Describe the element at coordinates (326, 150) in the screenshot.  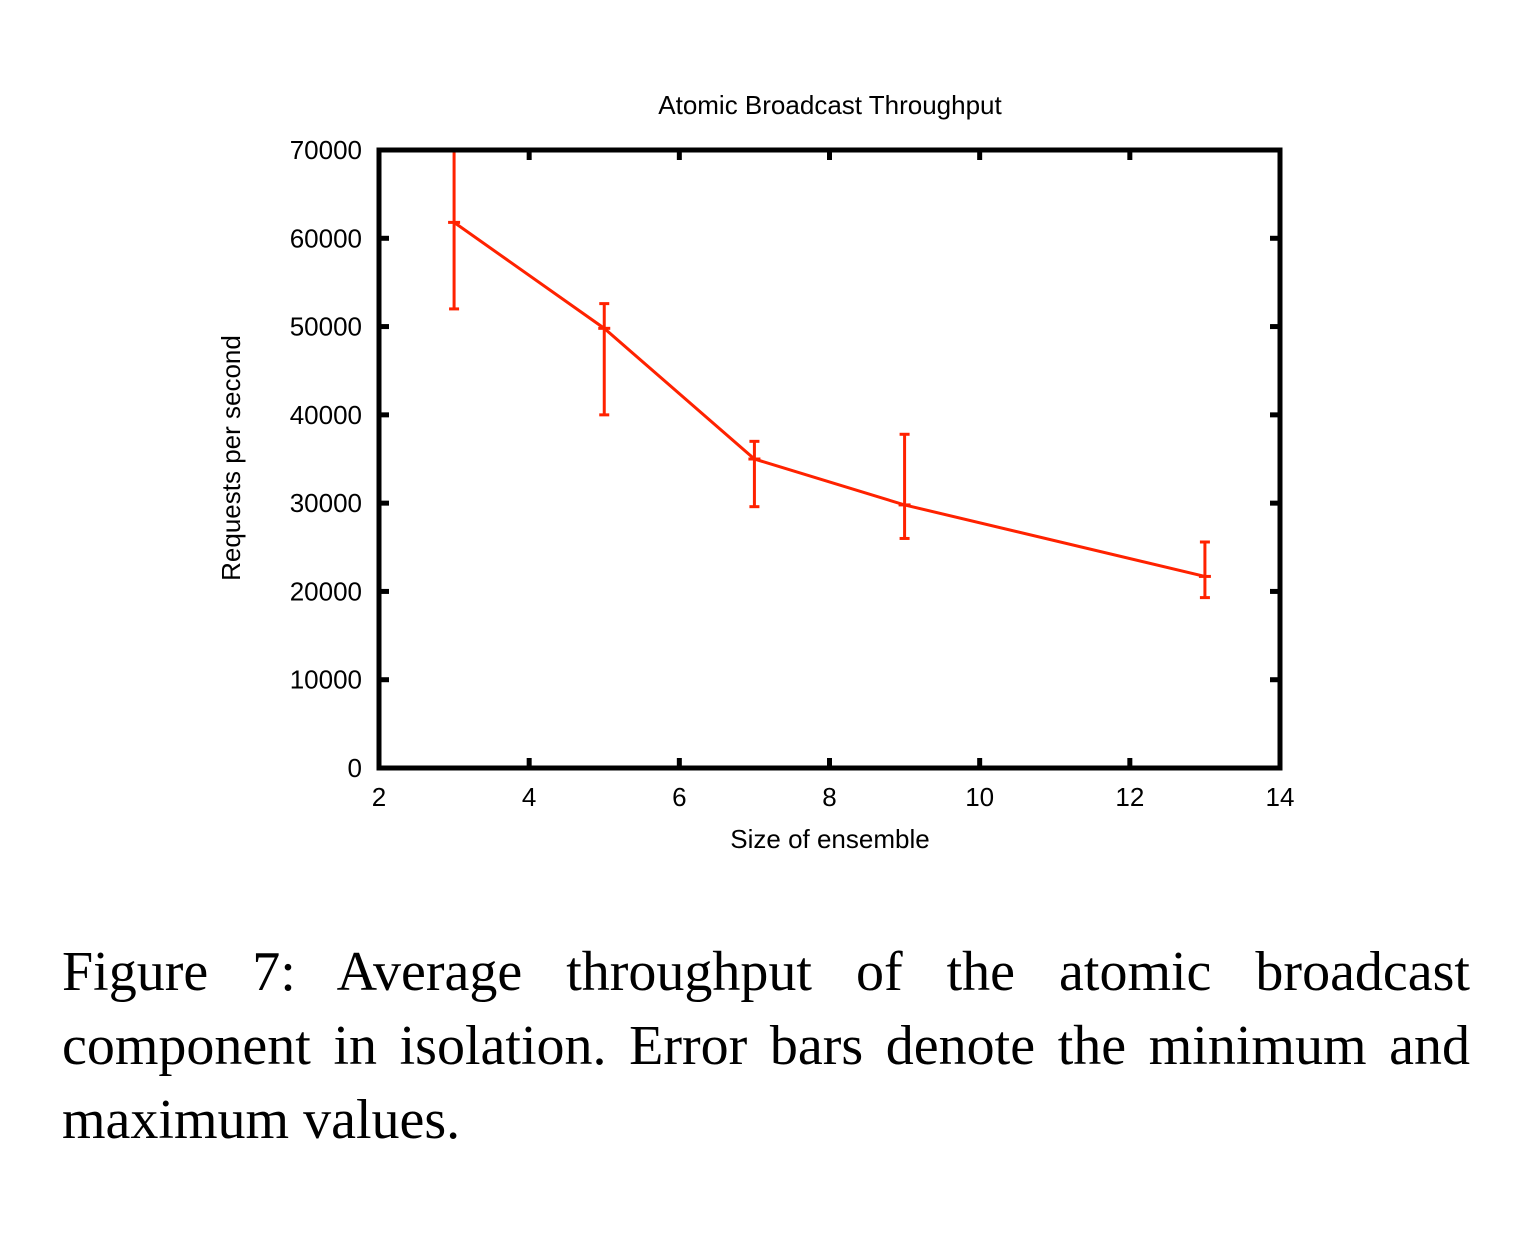
I see `y-tick-label: 70000` at that location.